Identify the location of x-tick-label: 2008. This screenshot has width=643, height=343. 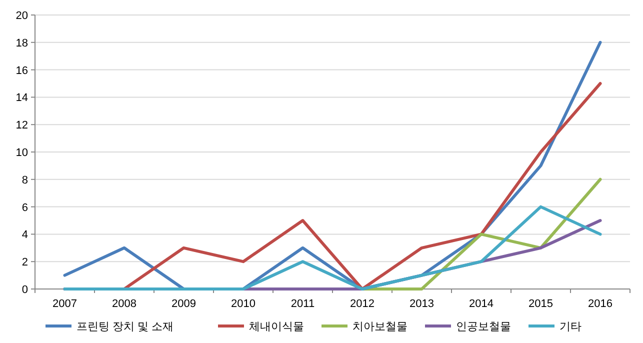
(124, 304).